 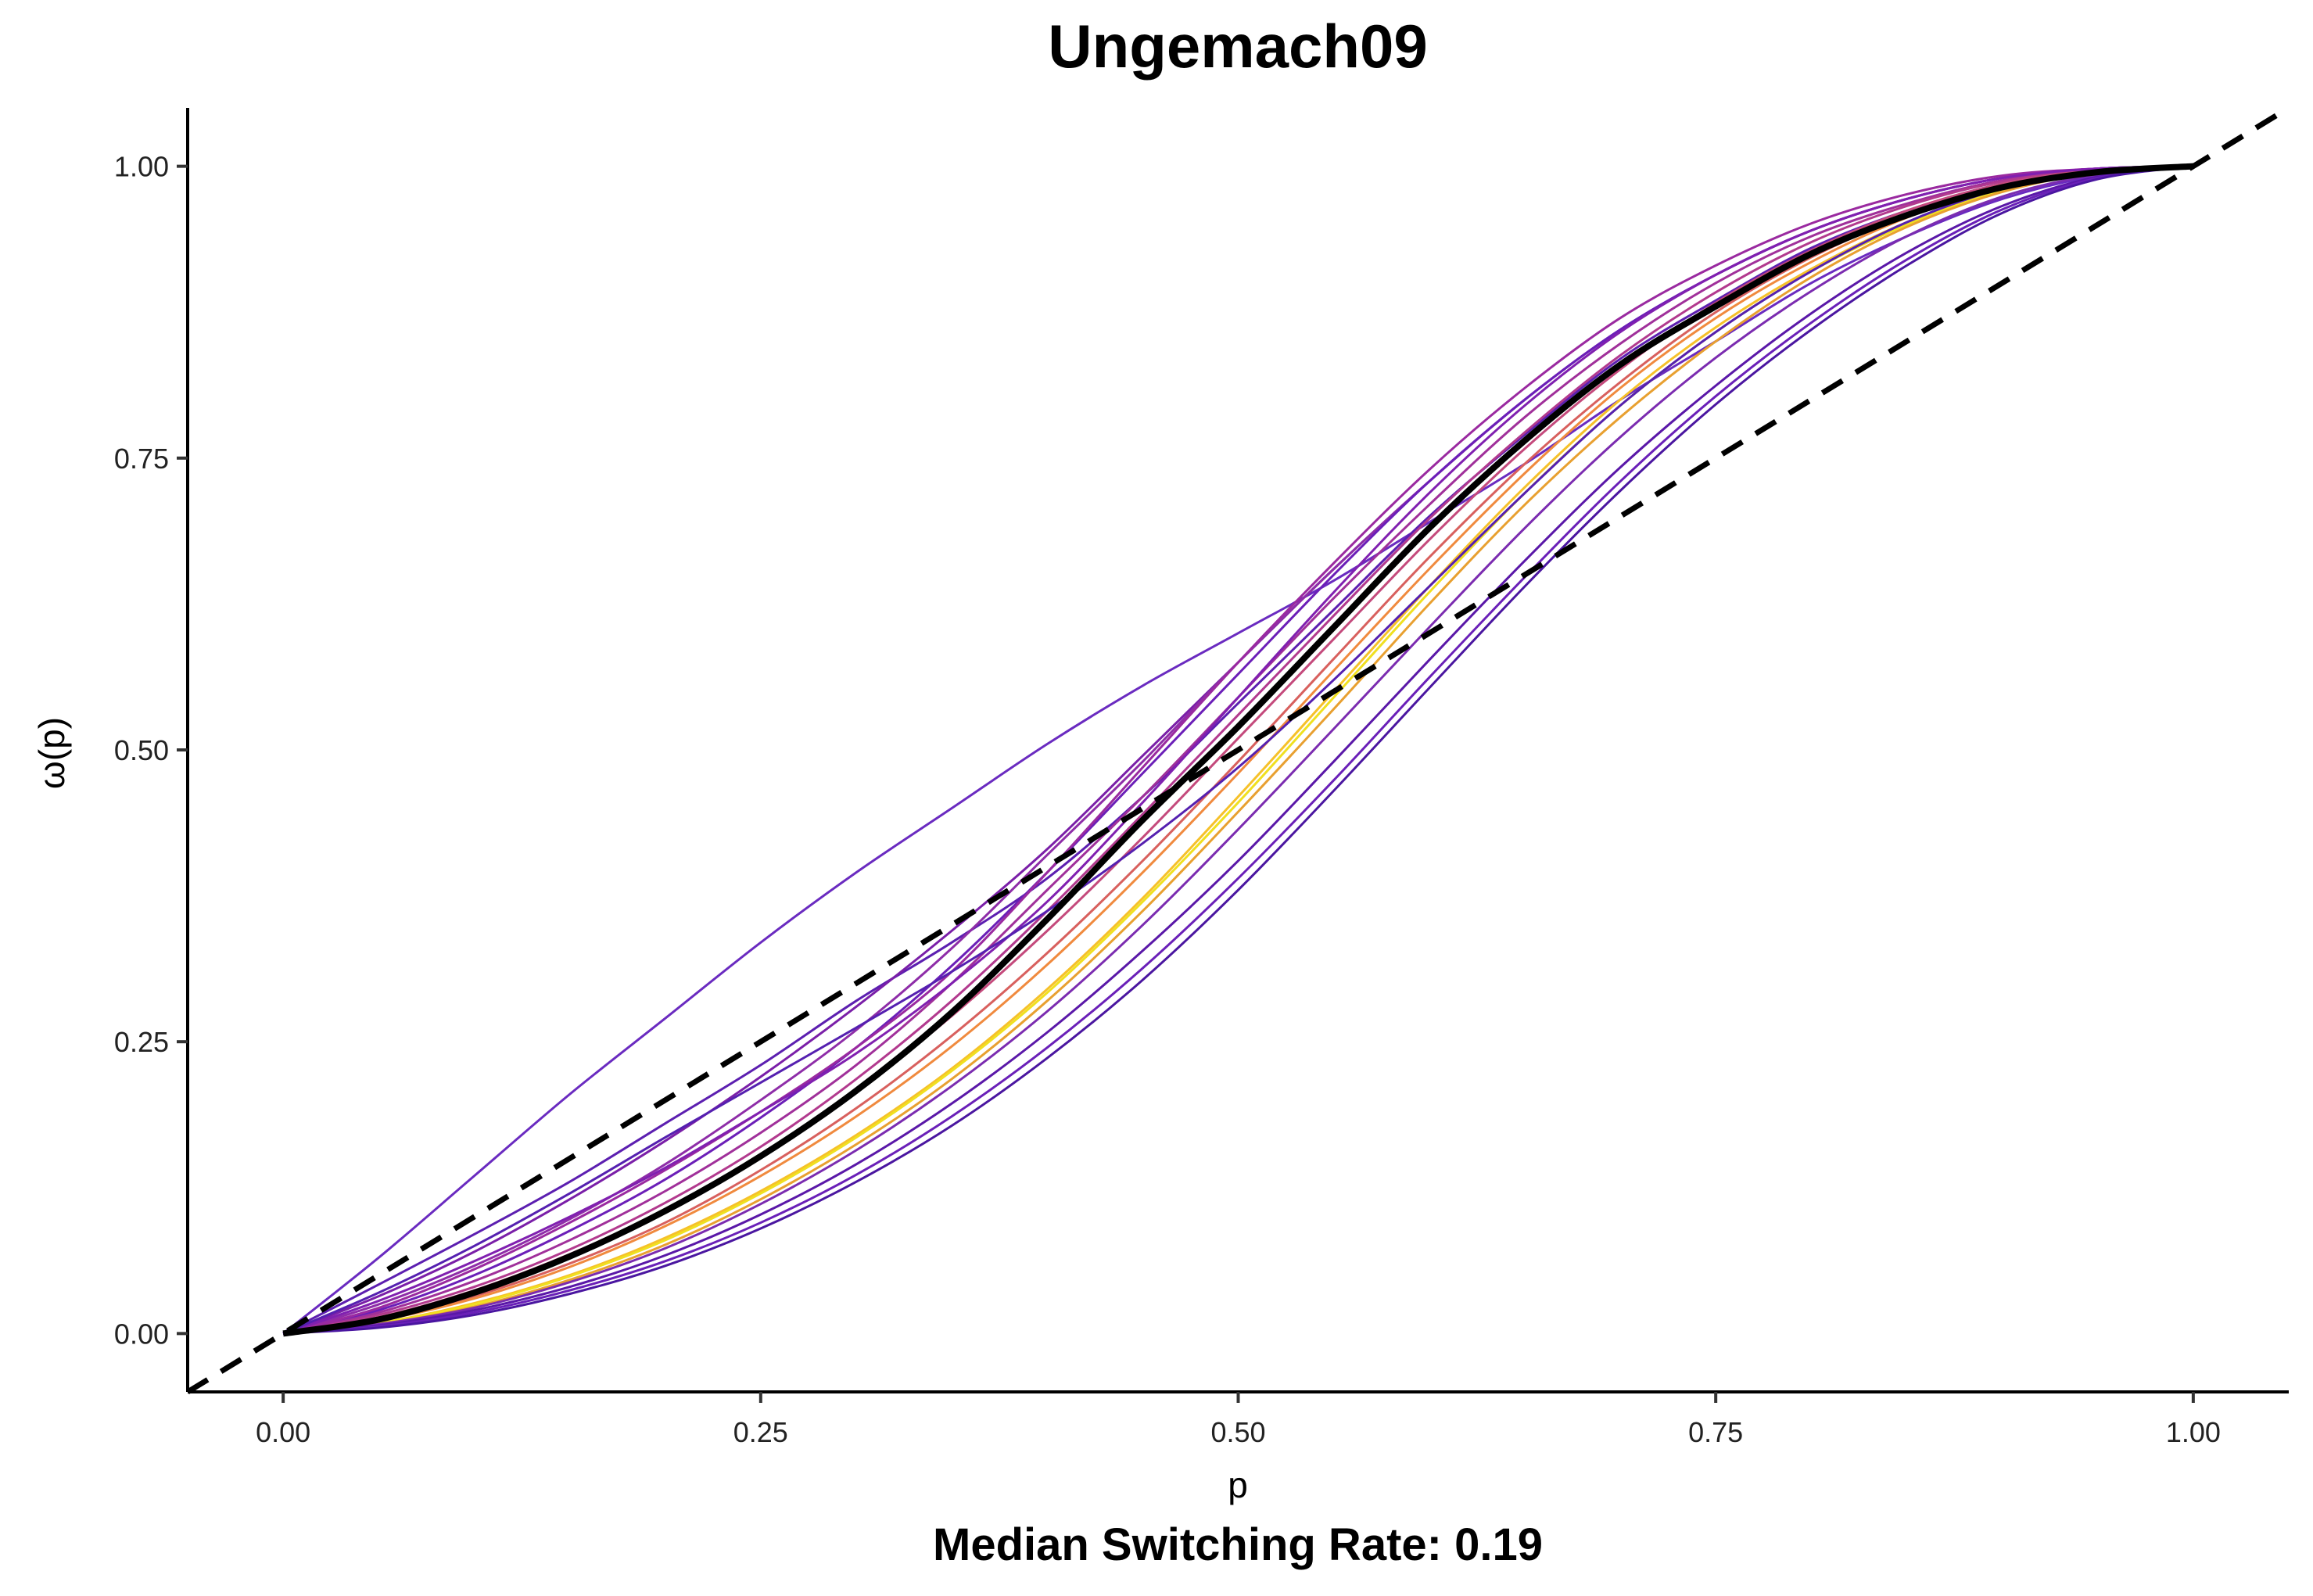 What do you see at coordinates (1238, 47) in the screenshot?
I see `chart-title: Ungemach09` at bounding box center [1238, 47].